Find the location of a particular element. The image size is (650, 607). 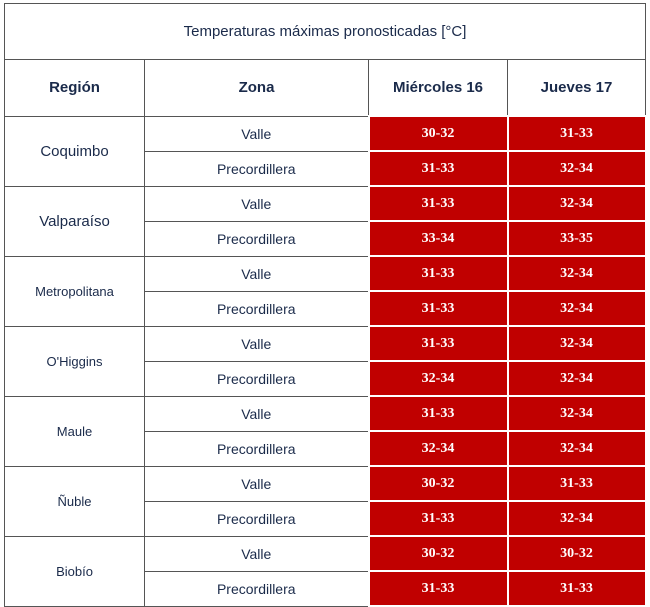

table-row: Maule Valle 31-33 32-34 is located at coordinates (325, 431).